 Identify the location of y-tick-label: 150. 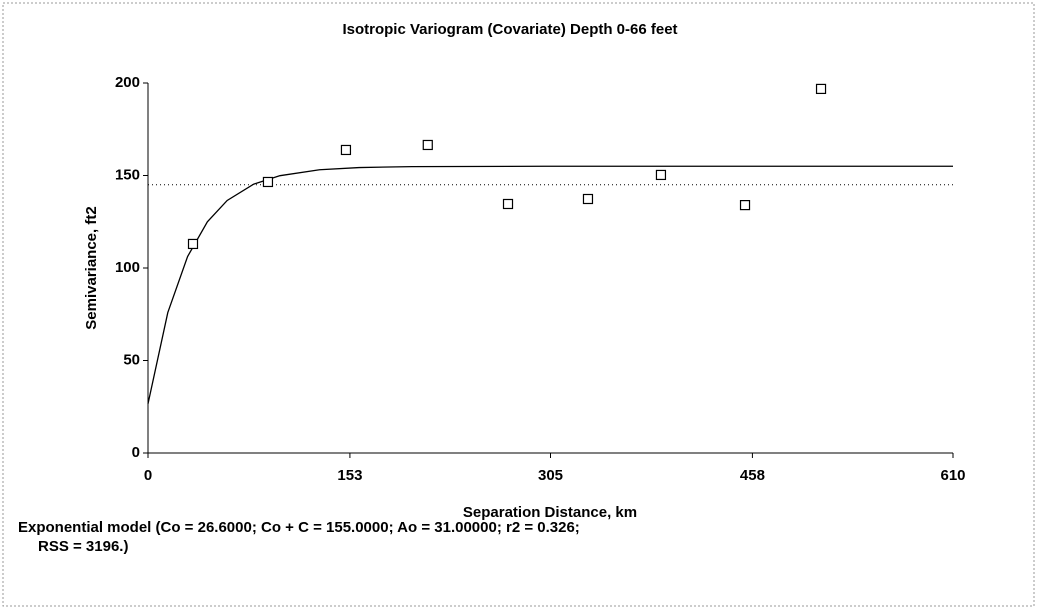
(127, 174).